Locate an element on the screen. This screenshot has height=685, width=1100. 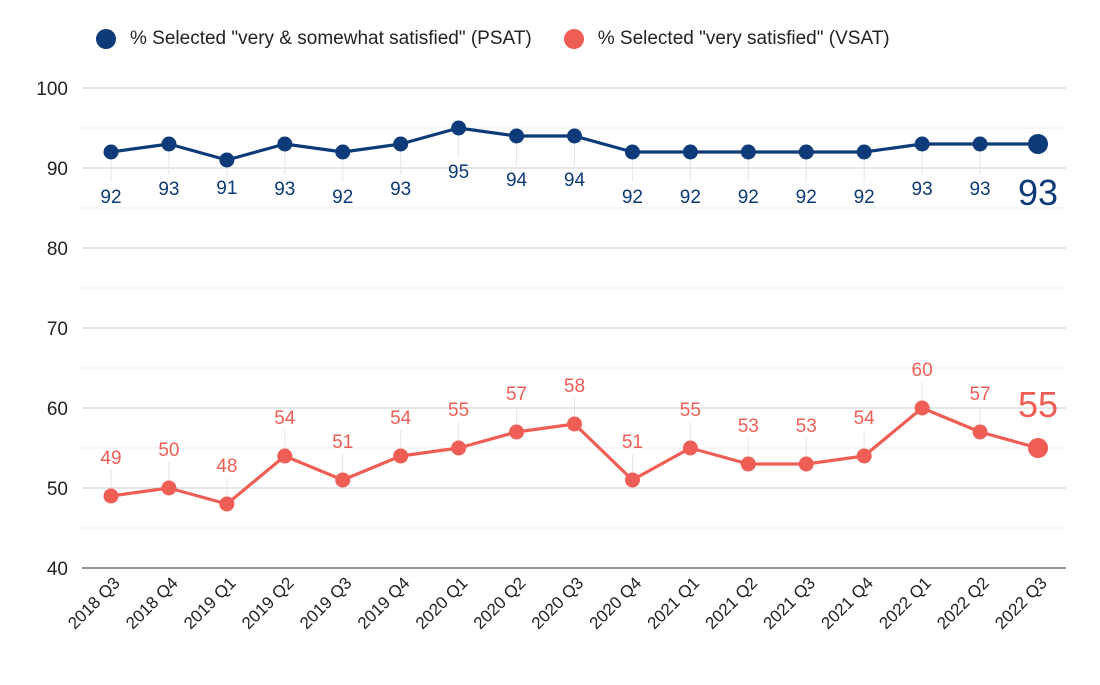
vsat-data-label: 50 is located at coordinates (168, 450).